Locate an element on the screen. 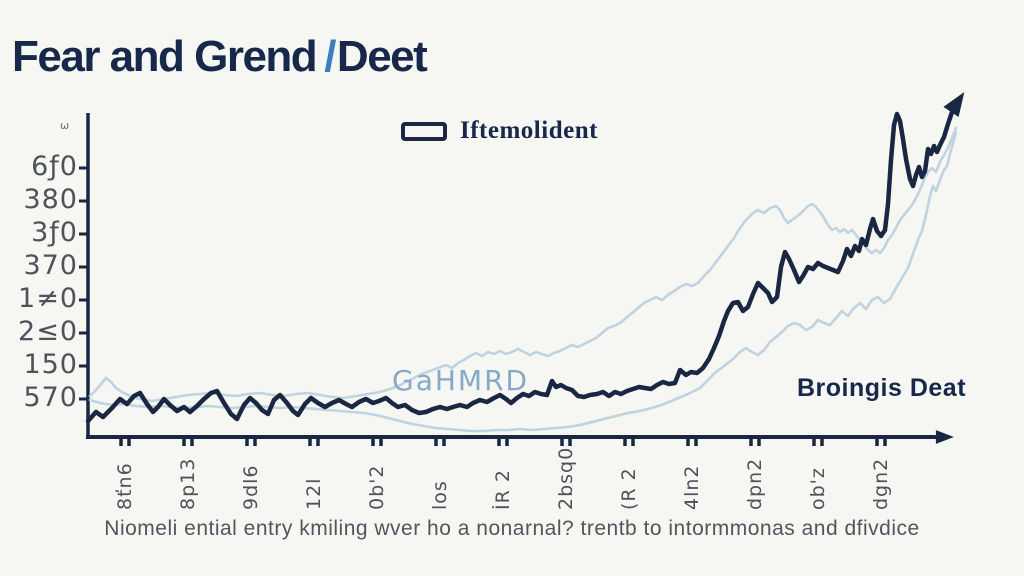 The image size is (1024, 576). y-tick-label: 380 is located at coordinates (50, 199).